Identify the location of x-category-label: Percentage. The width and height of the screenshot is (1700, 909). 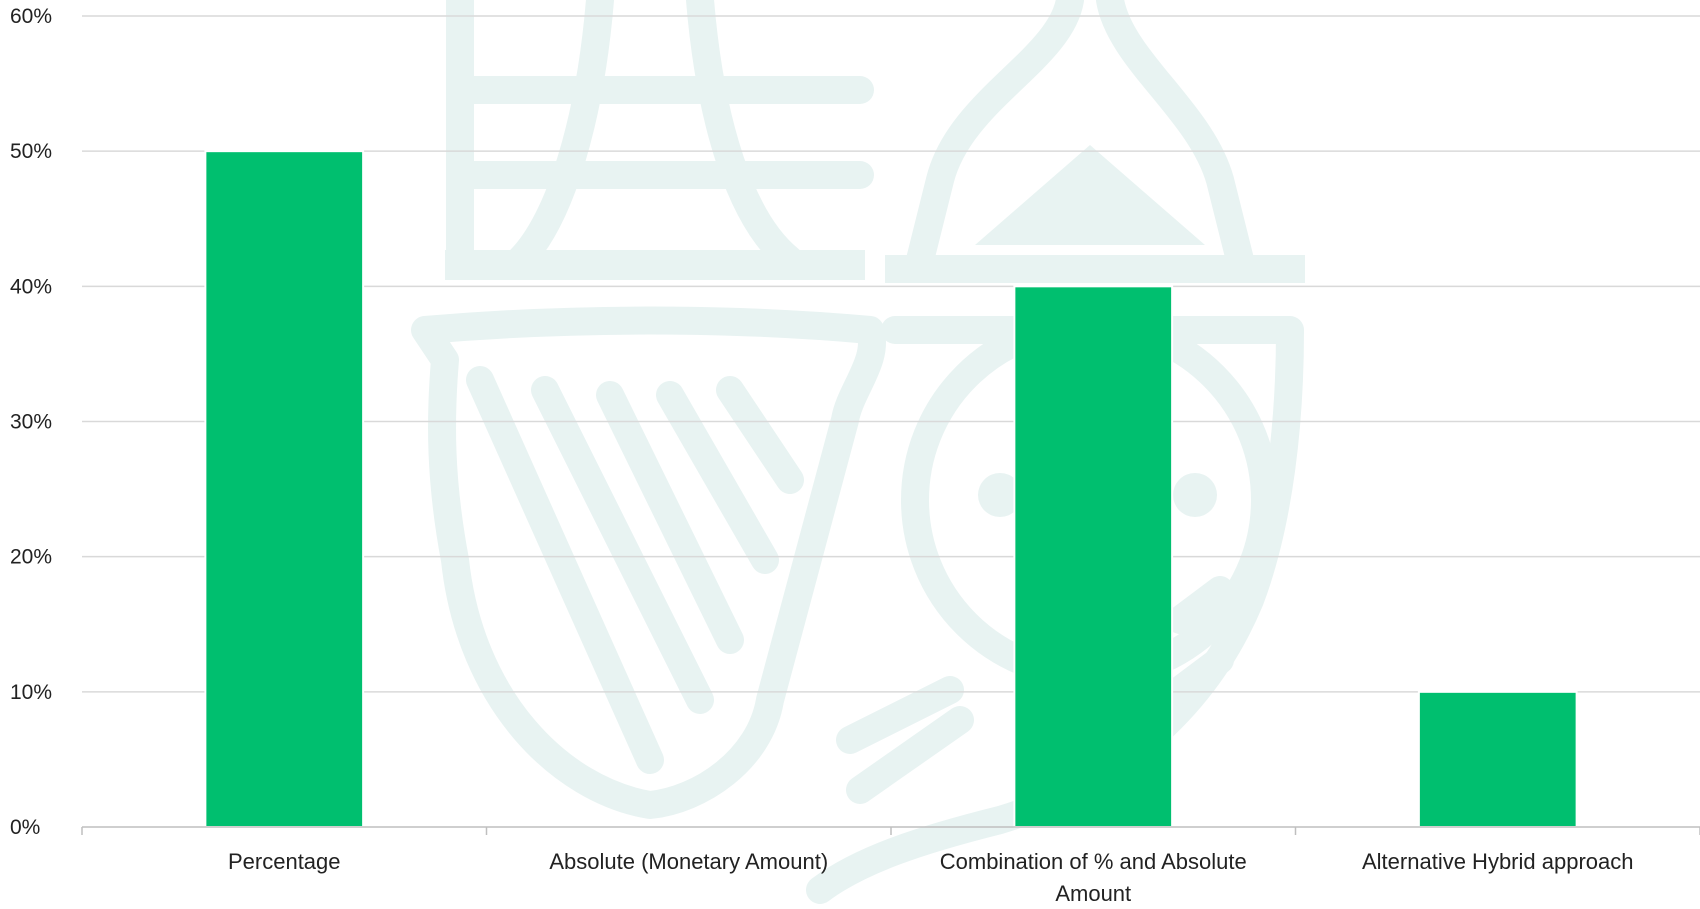
(284, 861).